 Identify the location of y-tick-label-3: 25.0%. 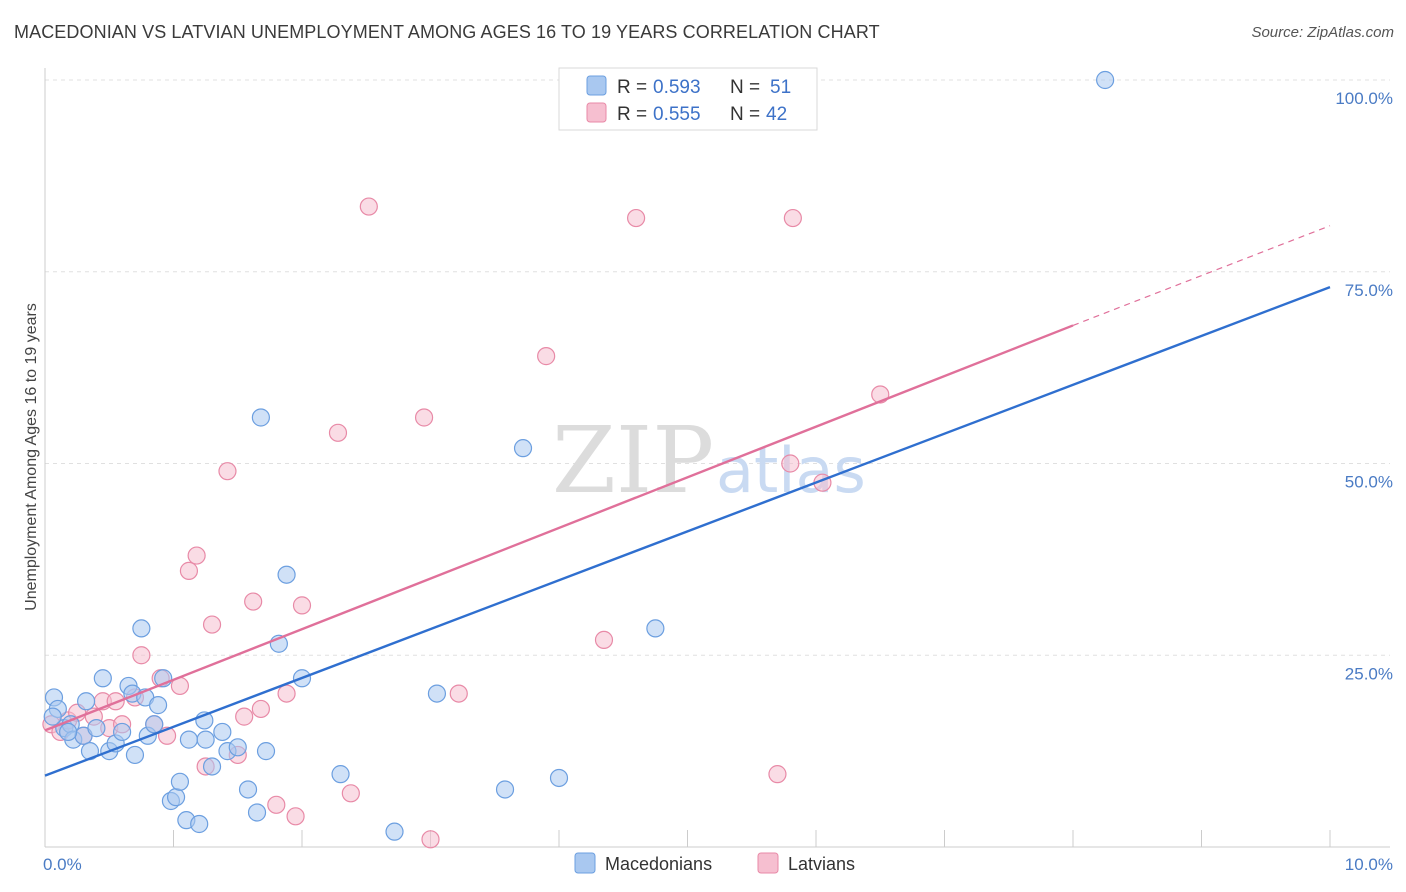
(1369, 673).